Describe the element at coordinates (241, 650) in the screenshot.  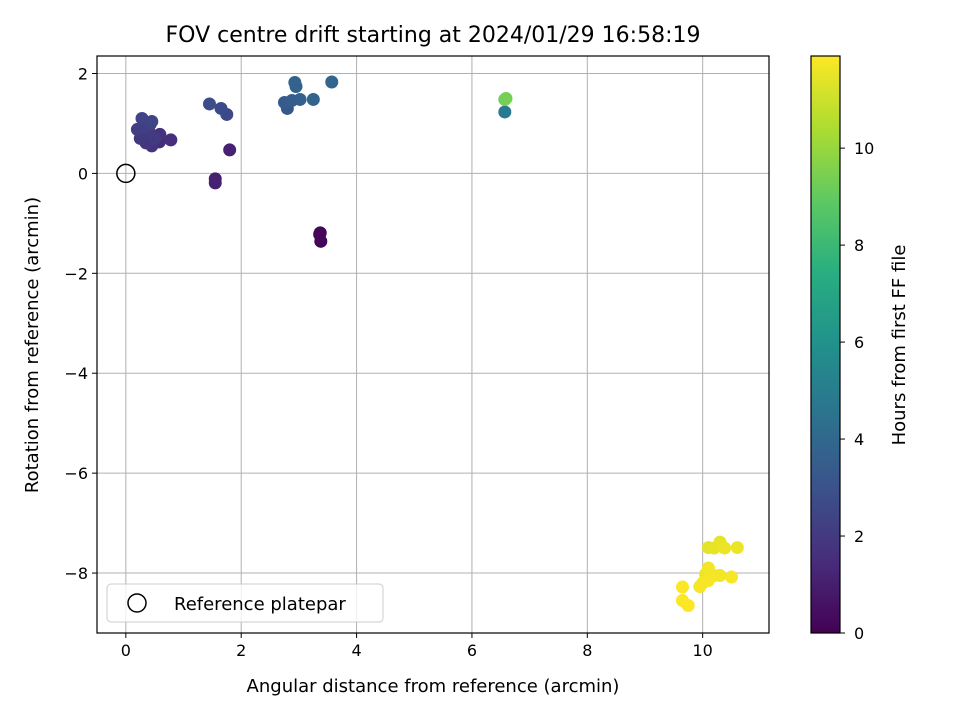
I see `x-tick-label: 2` at that location.